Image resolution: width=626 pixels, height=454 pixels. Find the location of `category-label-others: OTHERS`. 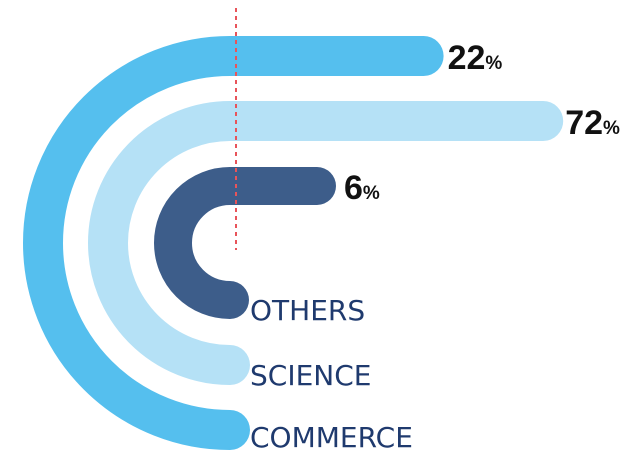

category-label-others: OTHERS is located at coordinates (307, 310).